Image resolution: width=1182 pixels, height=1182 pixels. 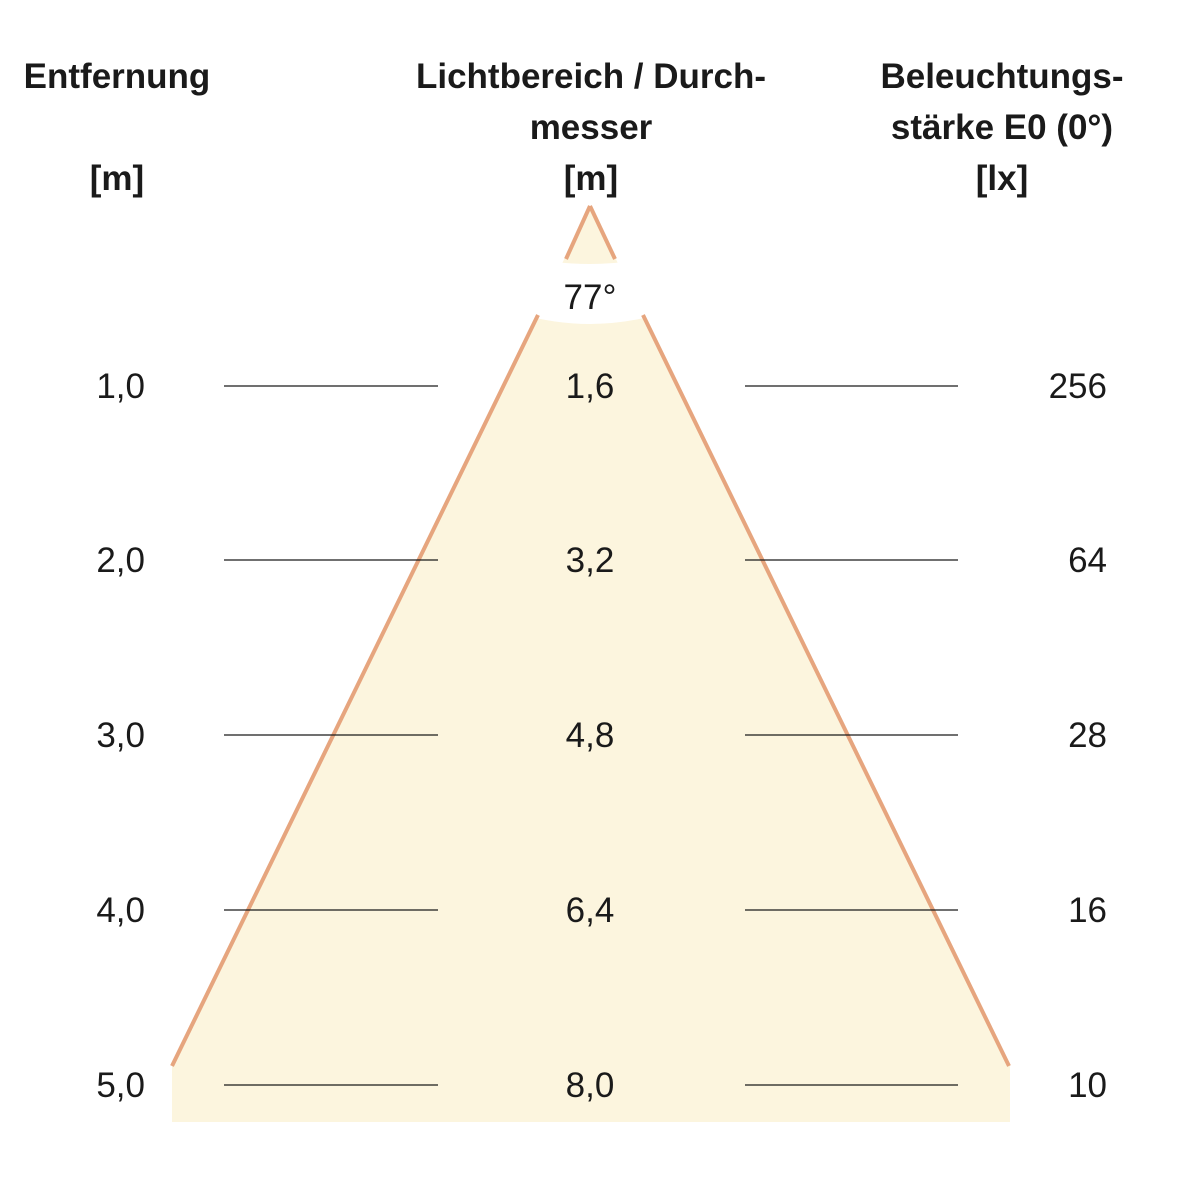 I want to click on header-illuminance-unit: [lx], so click(x=1002, y=178).